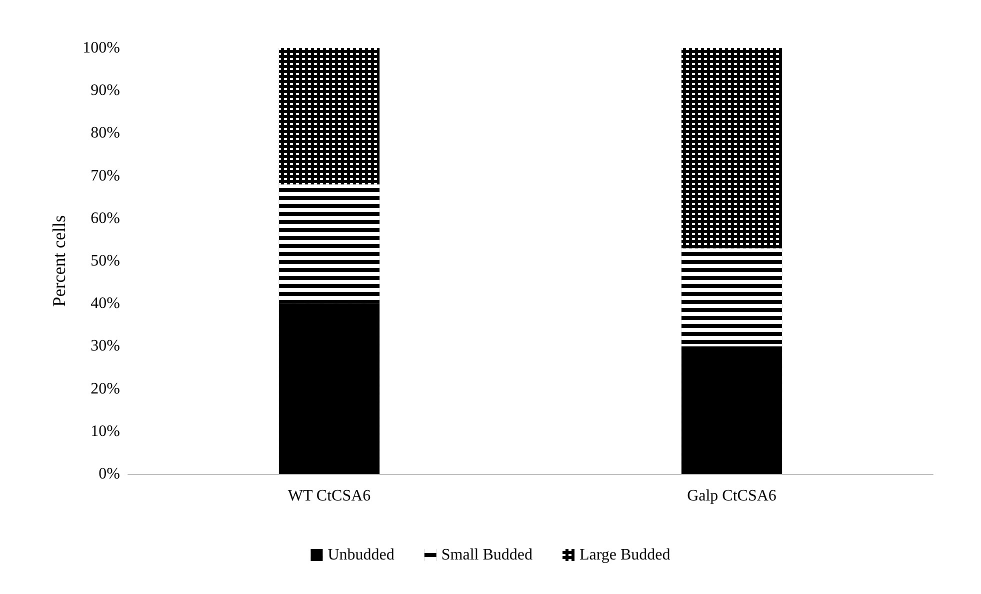 The image size is (981, 594). Describe the element at coordinates (109, 474) in the screenshot. I see `y-tick-label: 0%` at that location.